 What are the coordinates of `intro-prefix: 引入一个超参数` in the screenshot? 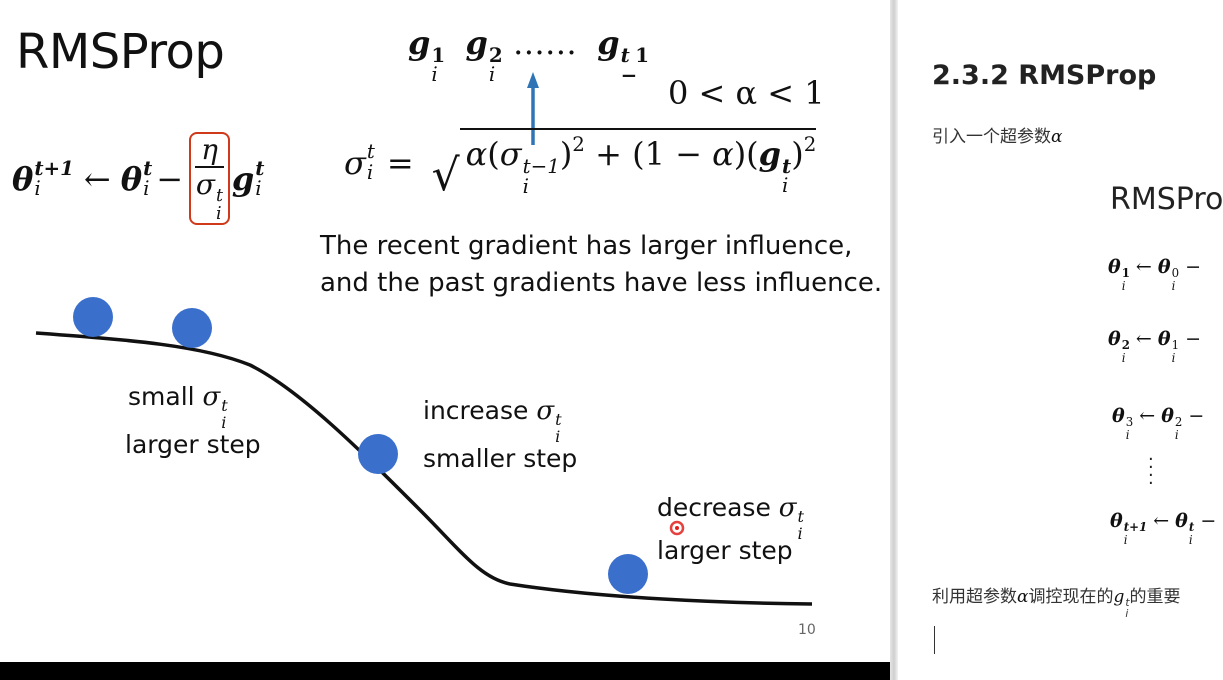 It's located at (991, 137).